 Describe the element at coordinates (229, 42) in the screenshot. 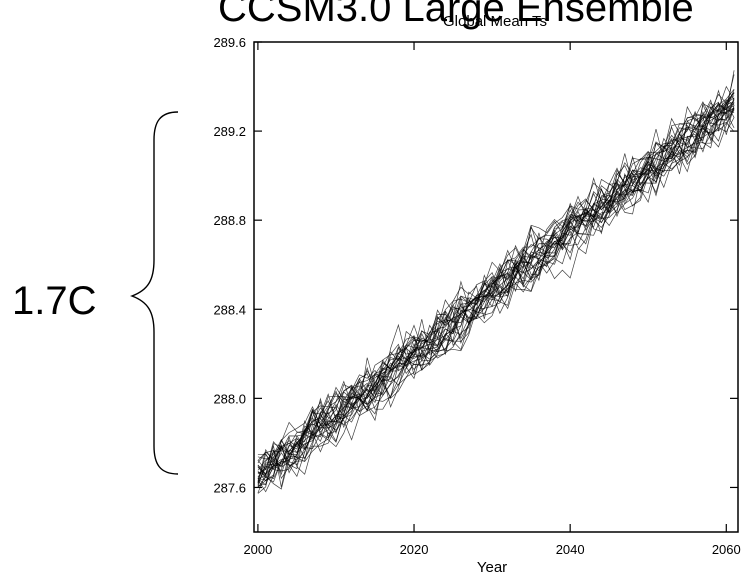

I see `y-tick-label: 289.6` at that location.